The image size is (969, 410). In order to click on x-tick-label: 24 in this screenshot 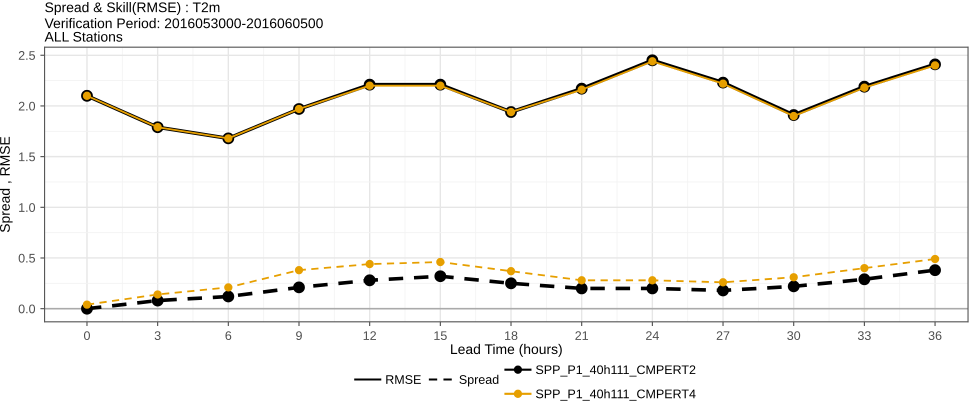, I will do `click(652, 335)`.